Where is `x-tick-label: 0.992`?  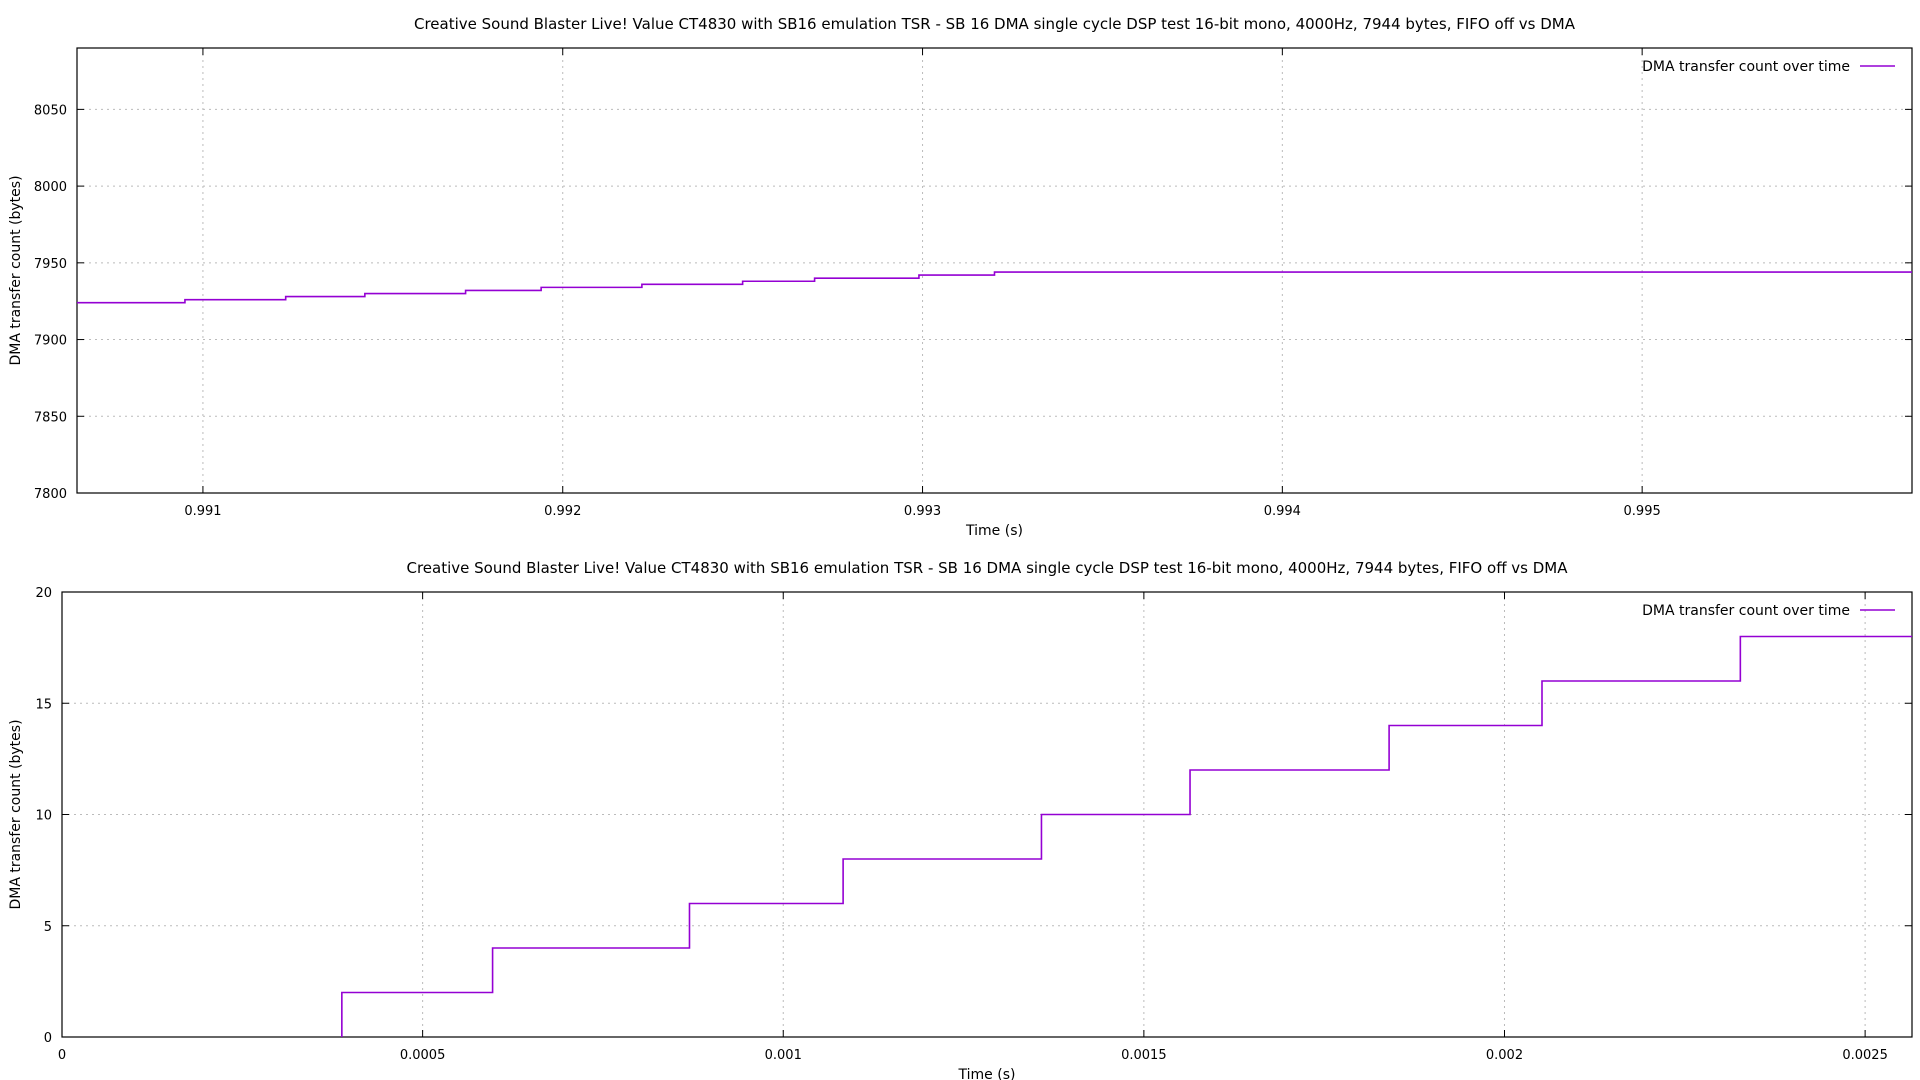 x-tick-label: 0.992 is located at coordinates (562, 511).